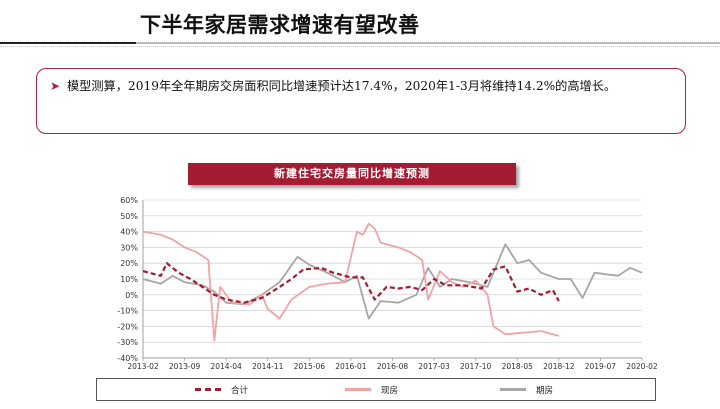 The height and width of the screenshot is (409, 720). I want to click on y-tick-label: -30%, so click(127, 342).